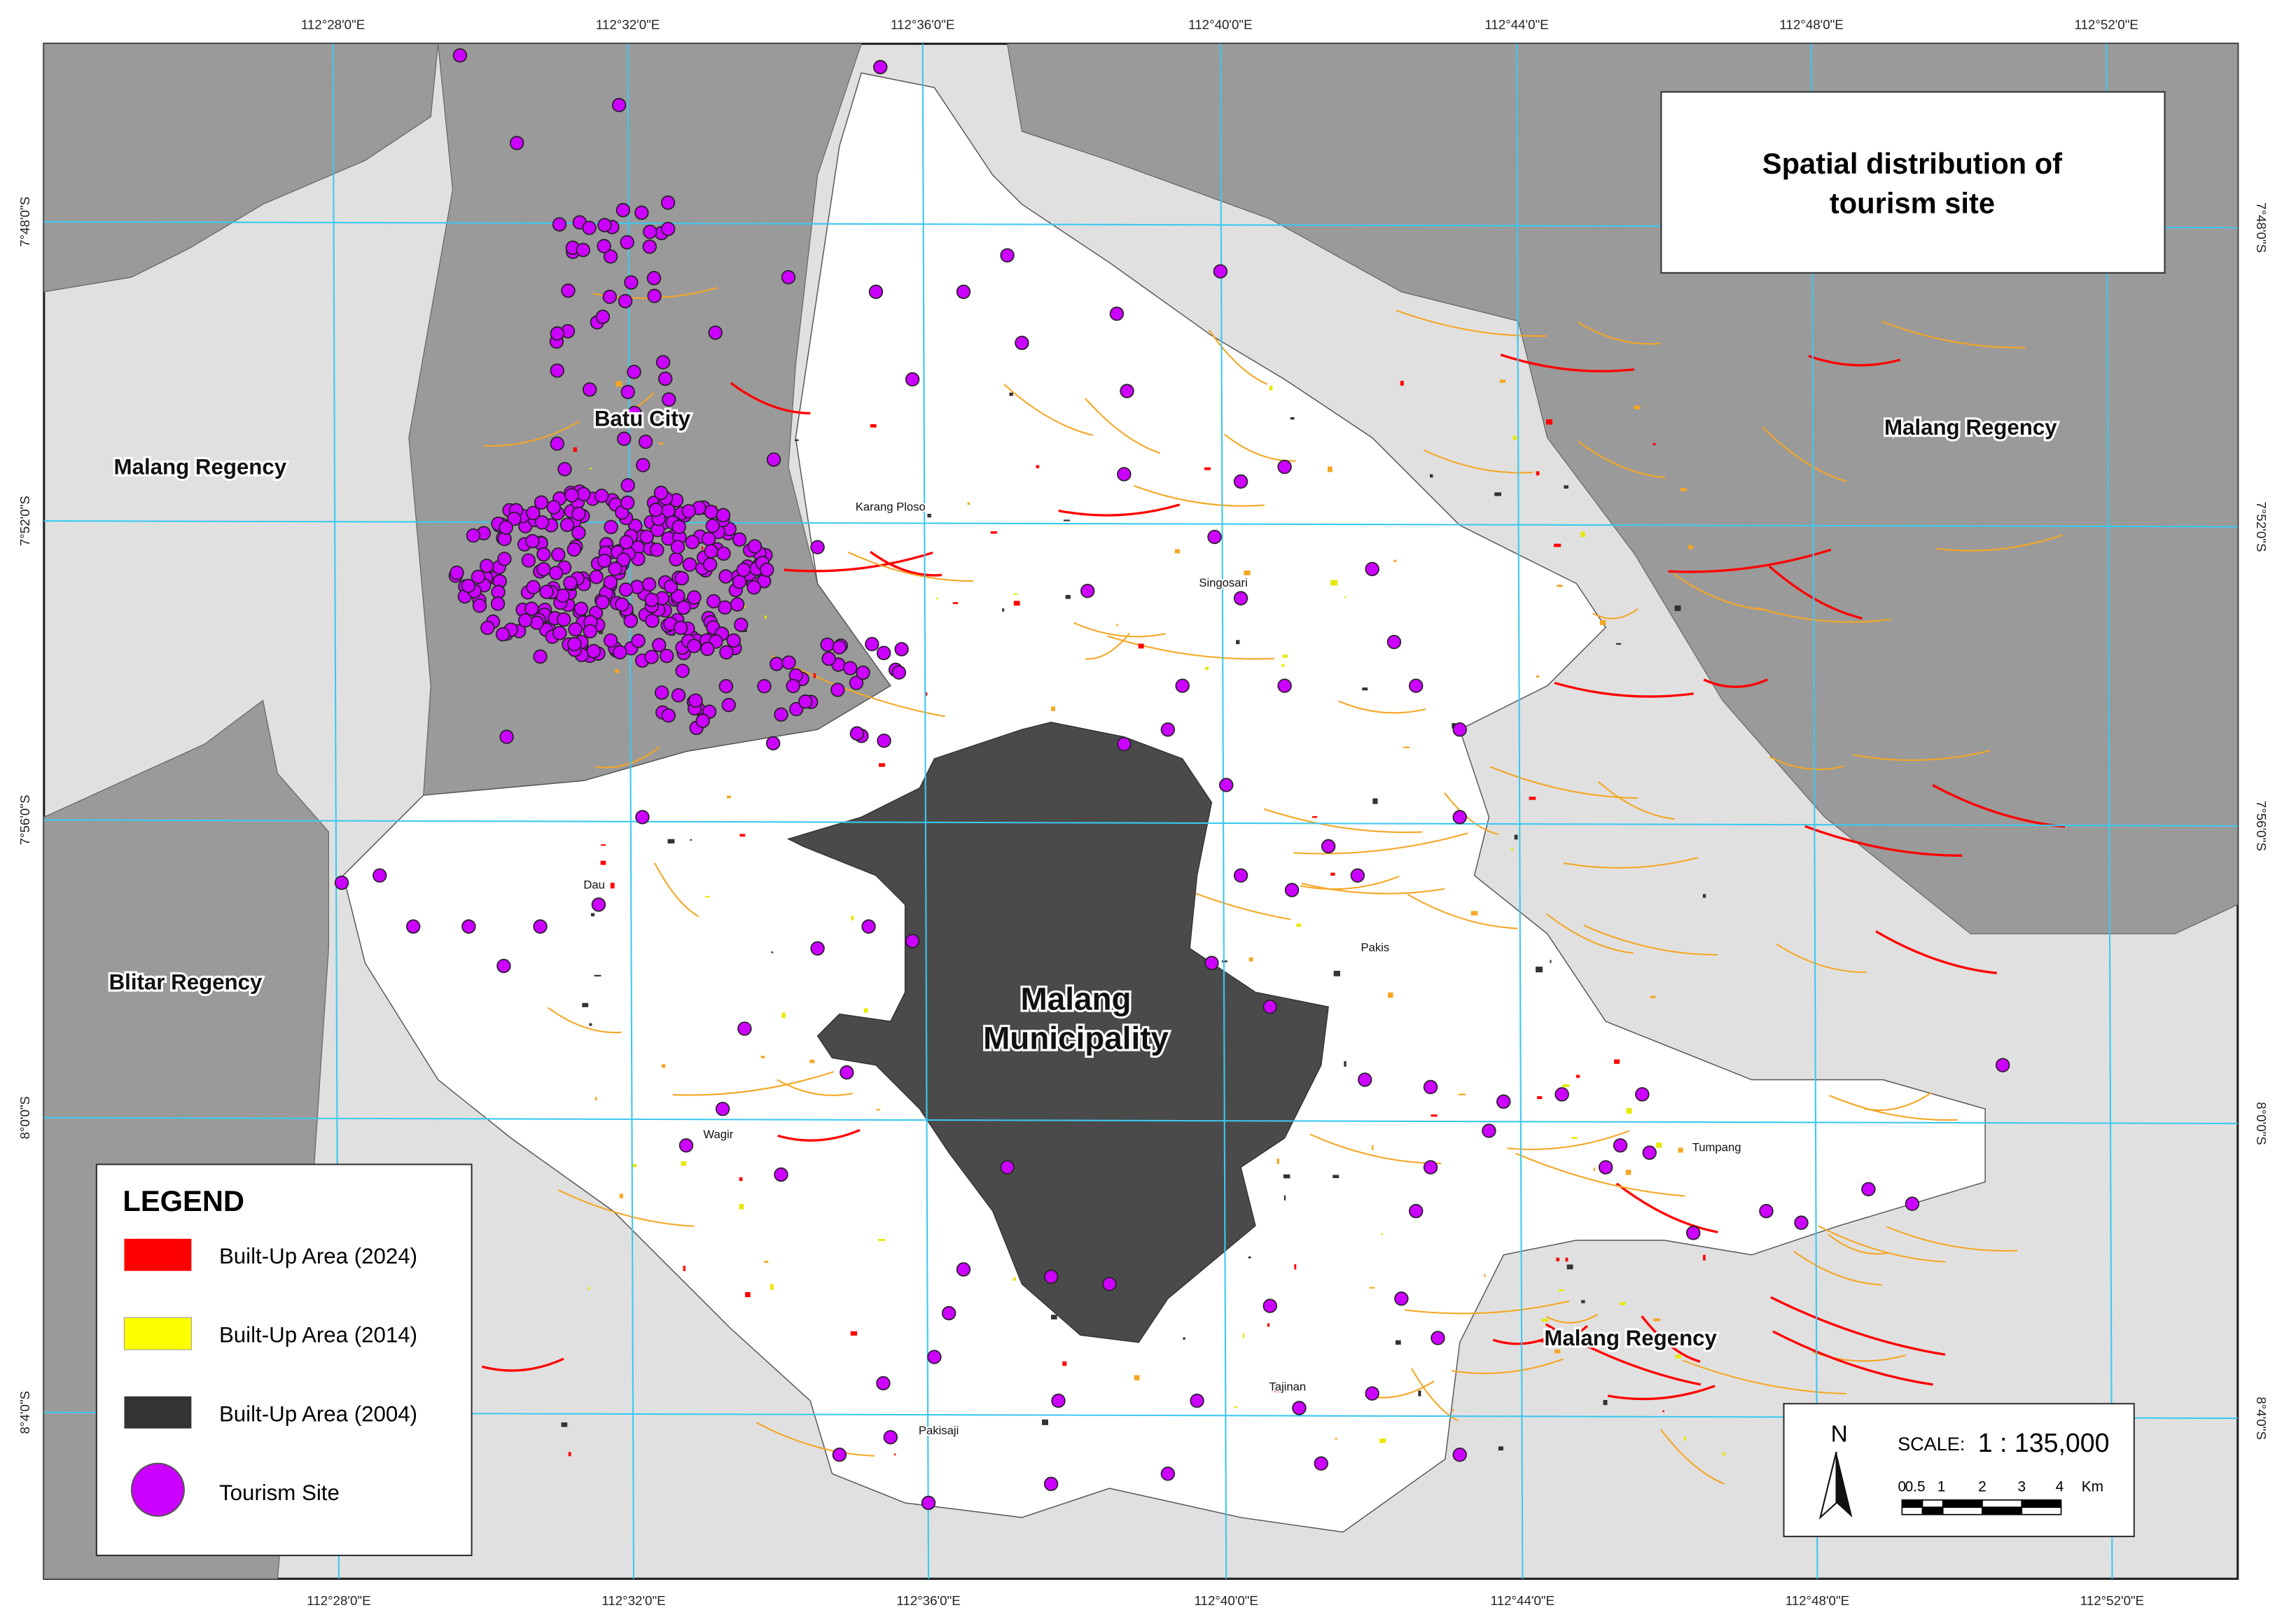 Image resolution: width=2289 pixels, height=1624 pixels. Describe the element at coordinates (1076, 998) in the screenshot. I see `region-label: Malang` at that location.